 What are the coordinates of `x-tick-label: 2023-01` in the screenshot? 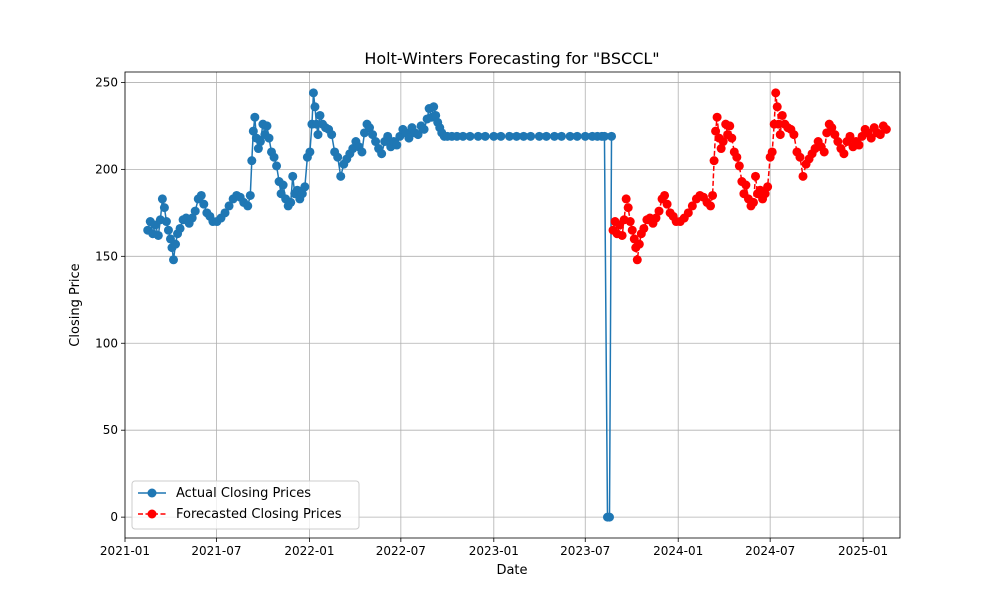 It's located at (494, 551).